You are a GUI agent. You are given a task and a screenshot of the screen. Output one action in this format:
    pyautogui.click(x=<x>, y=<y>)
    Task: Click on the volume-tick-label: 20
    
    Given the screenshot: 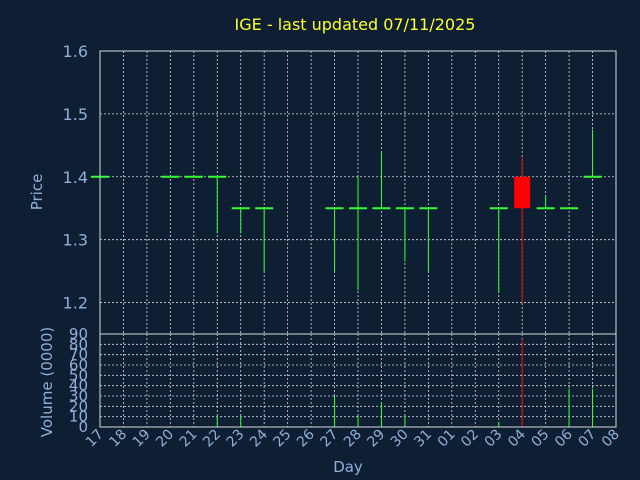 What is the action you would take?
    pyautogui.click(x=78, y=406)
    